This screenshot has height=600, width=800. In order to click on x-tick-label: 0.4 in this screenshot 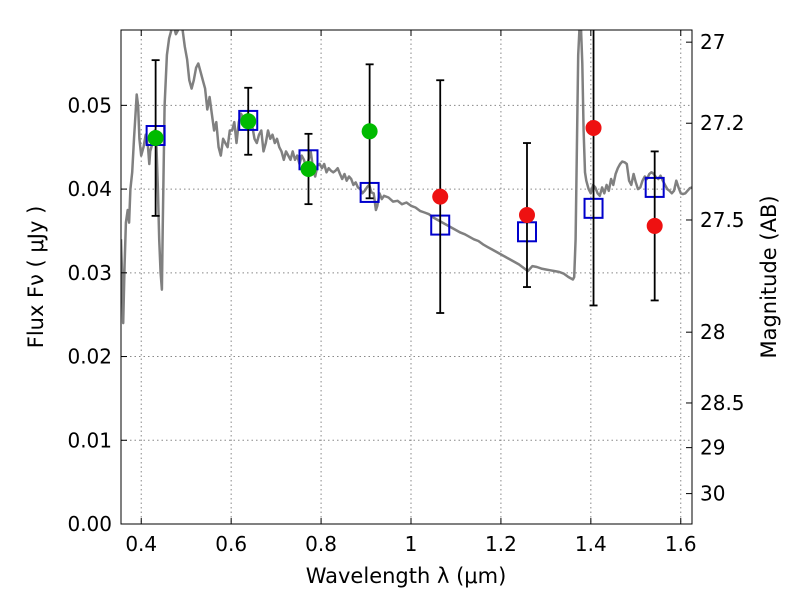, I will do `click(141, 544)`.